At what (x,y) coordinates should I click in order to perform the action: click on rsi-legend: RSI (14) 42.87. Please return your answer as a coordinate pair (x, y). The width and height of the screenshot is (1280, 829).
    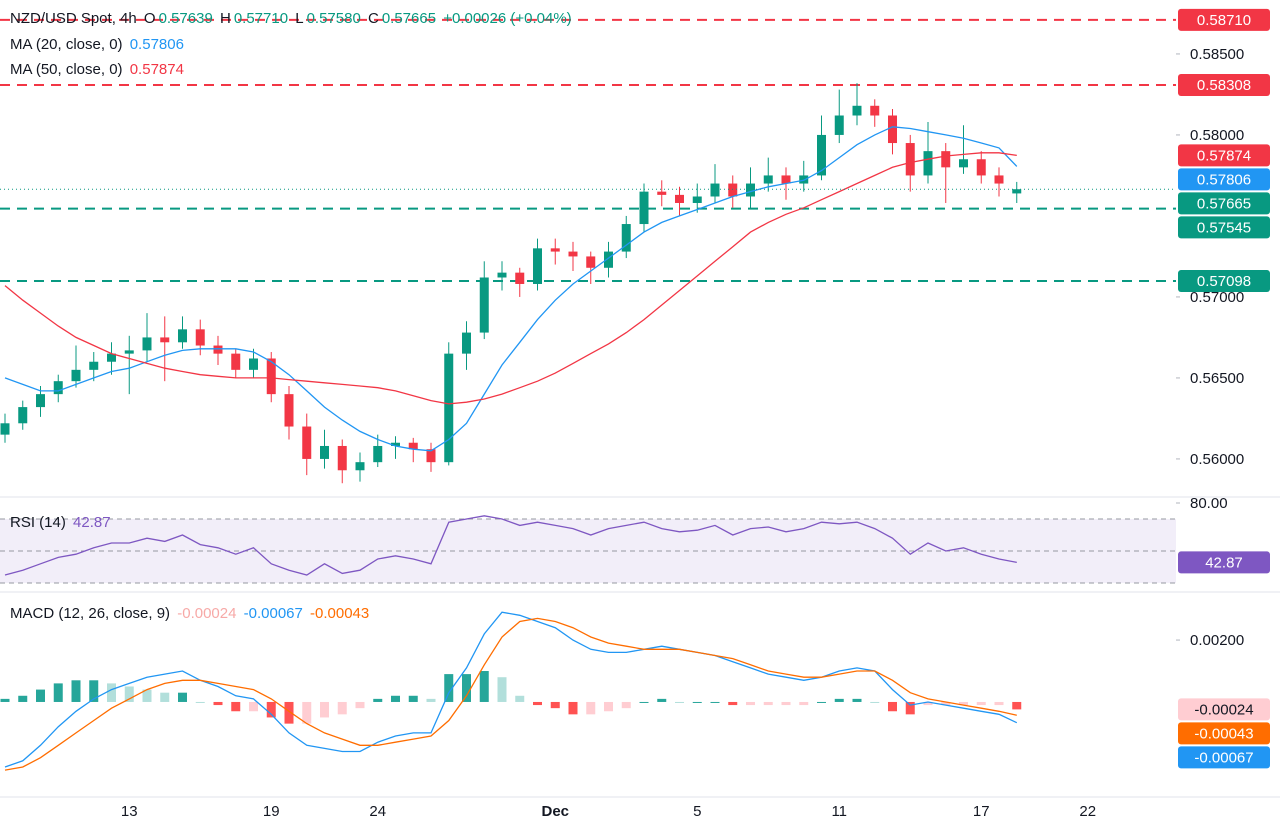
    Looking at the image, I should click on (62, 522).